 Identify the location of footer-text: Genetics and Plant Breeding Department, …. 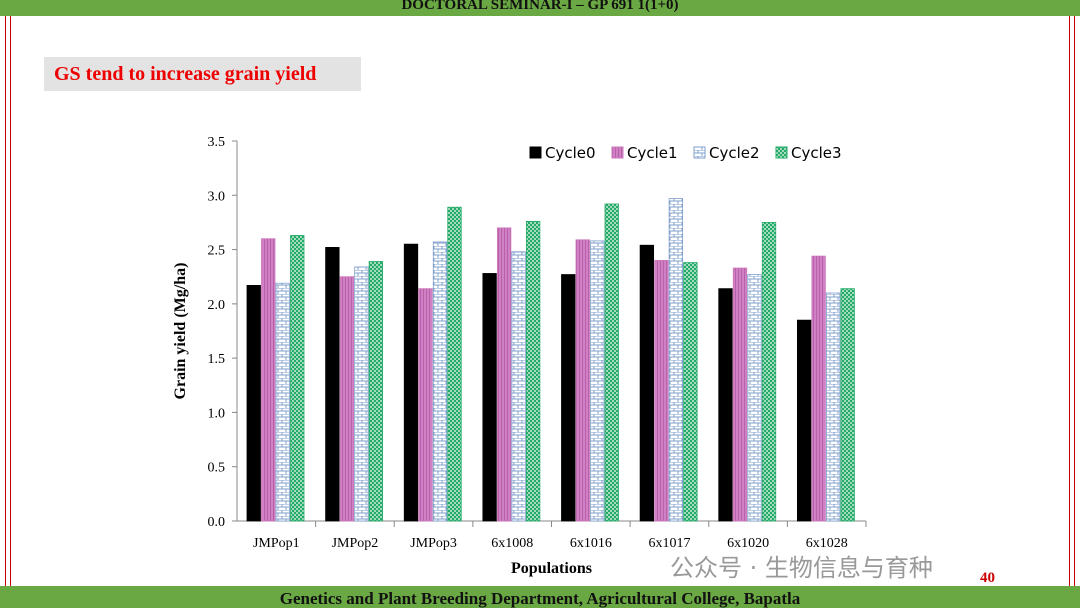
(540, 598).